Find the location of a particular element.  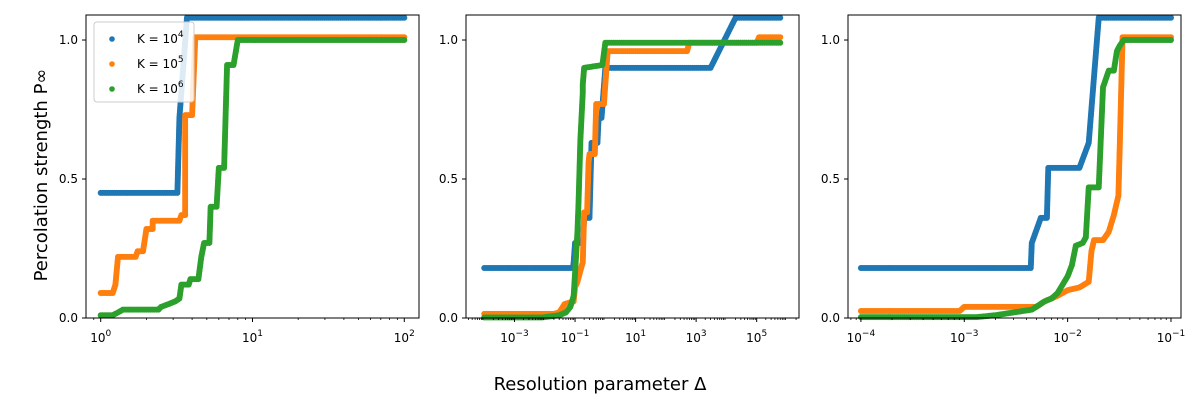

x-tick-label: 10⁵ is located at coordinates (756, 337).